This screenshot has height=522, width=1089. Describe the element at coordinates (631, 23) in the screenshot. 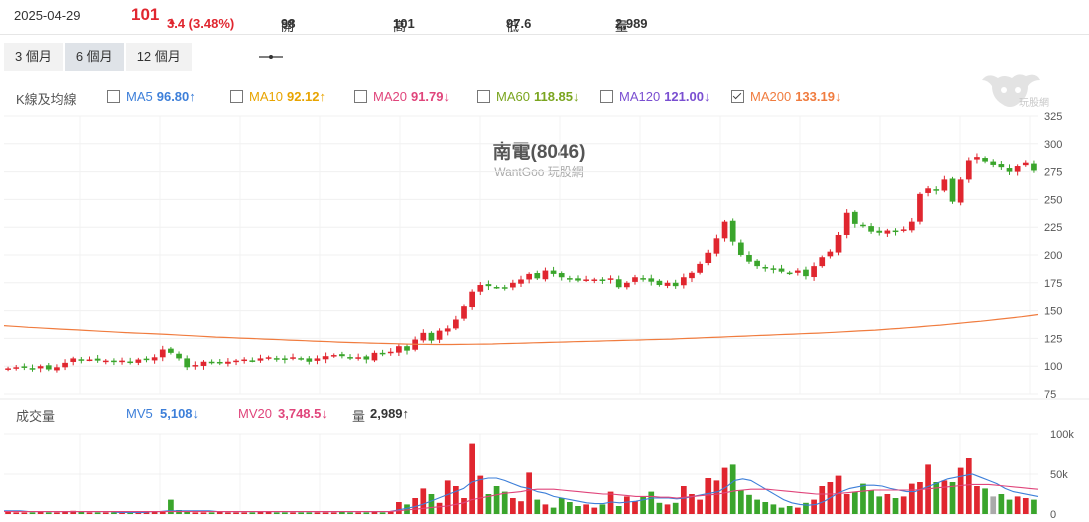

I see `volume-value: 2,989` at that location.